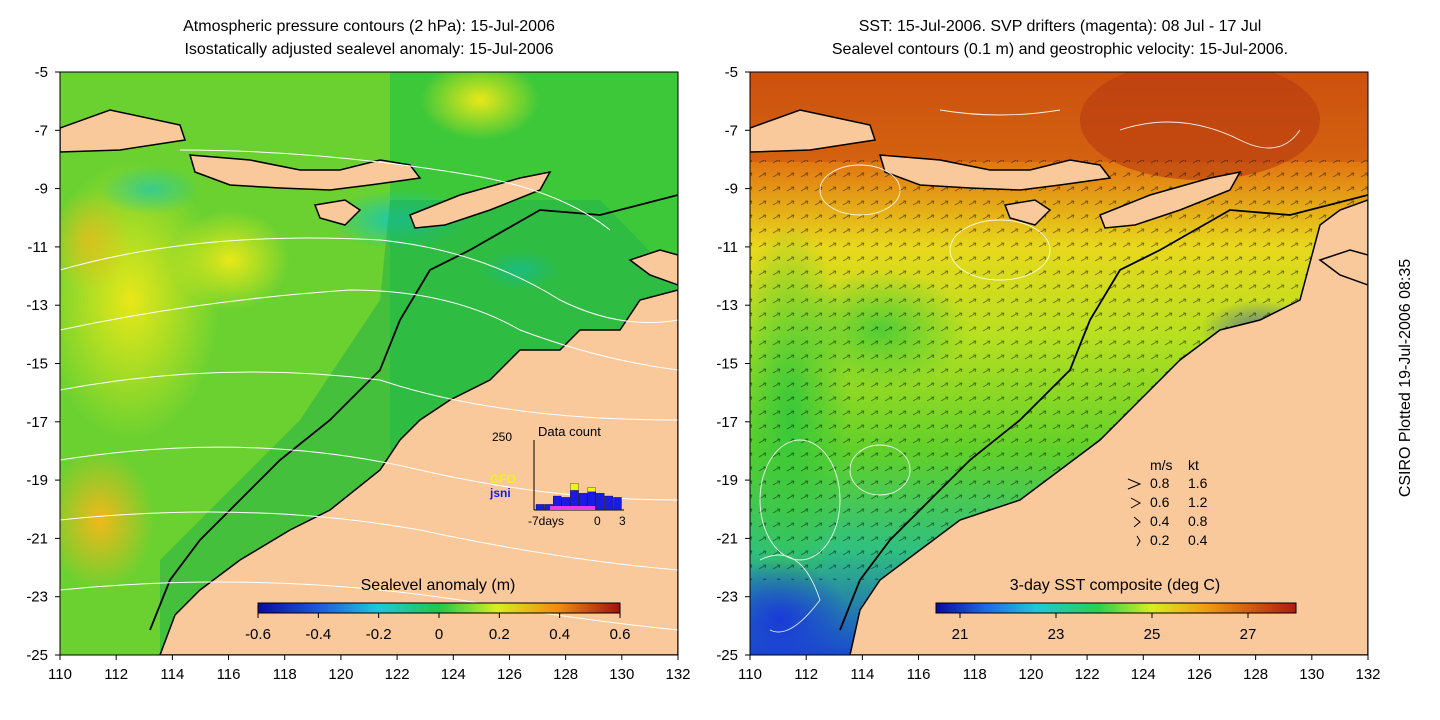 The width and height of the screenshot is (1440, 720). What do you see at coordinates (500, 493) in the screenshot?
I see `inset-legend-jsni: jsni` at bounding box center [500, 493].